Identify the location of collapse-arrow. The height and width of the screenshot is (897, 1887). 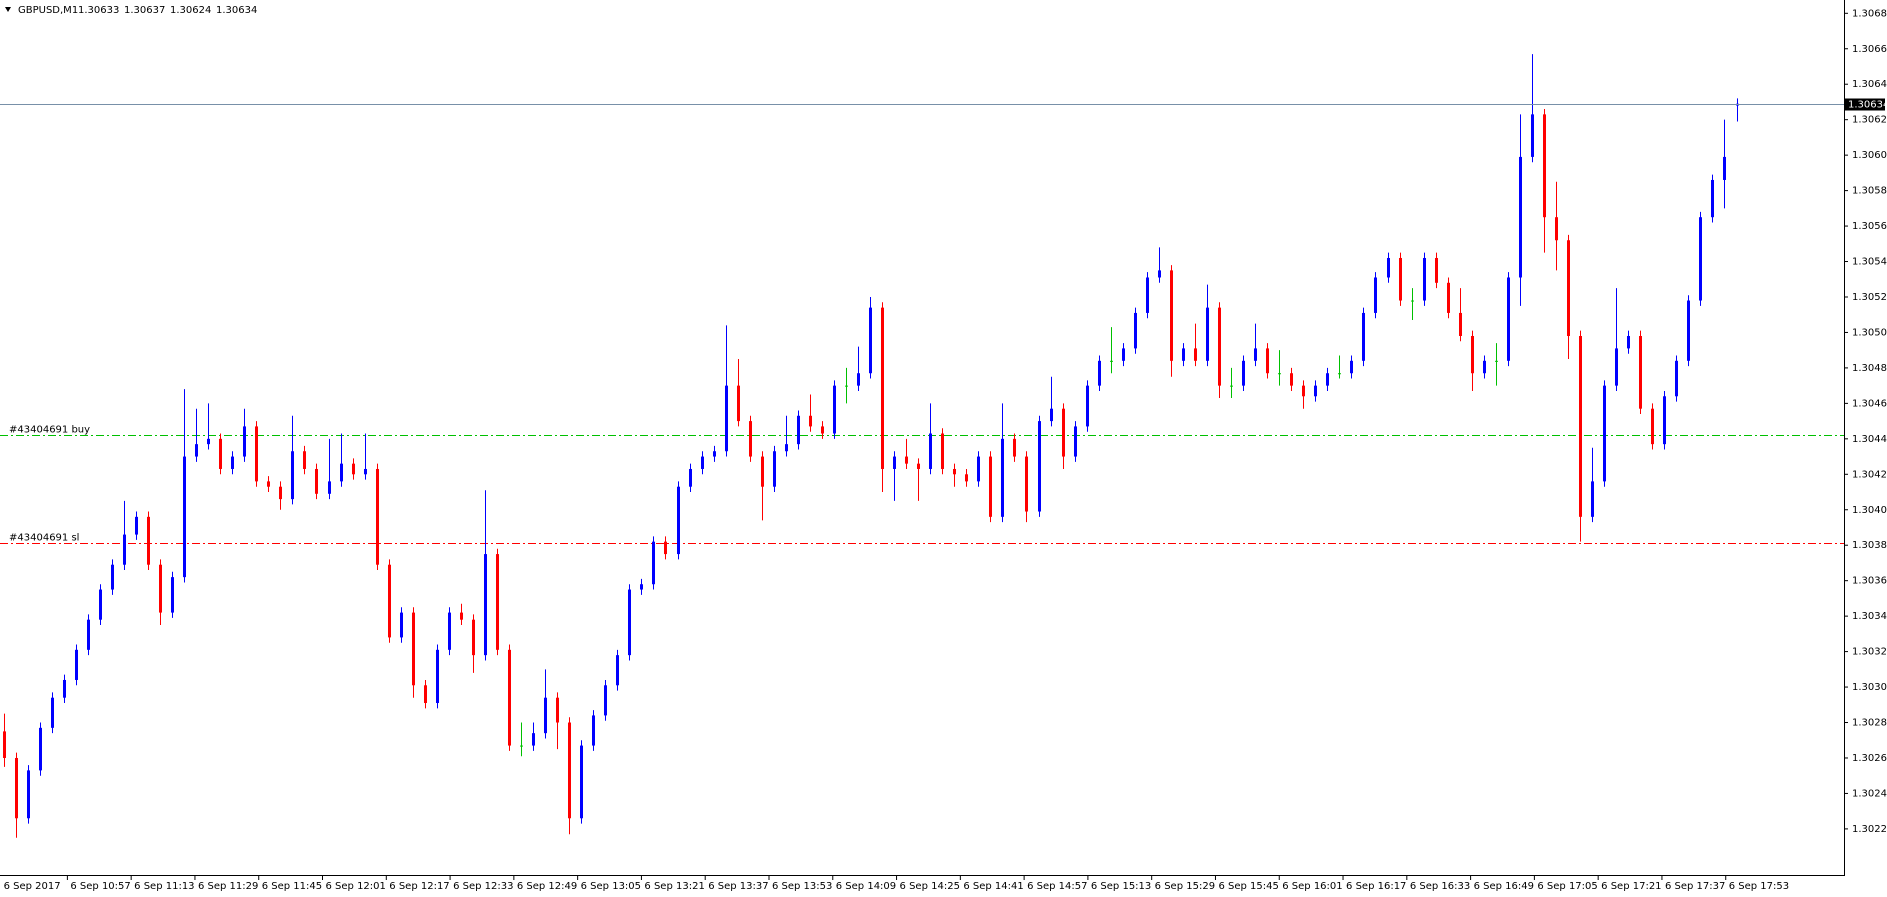
(8, 9).